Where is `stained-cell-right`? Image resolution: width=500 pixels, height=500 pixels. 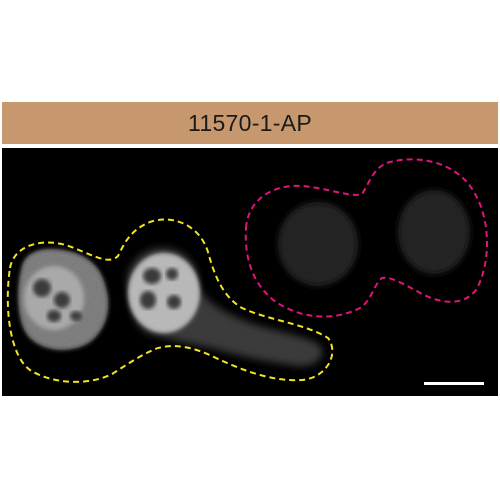
stained-cell-right is located at coordinates (225, 307).